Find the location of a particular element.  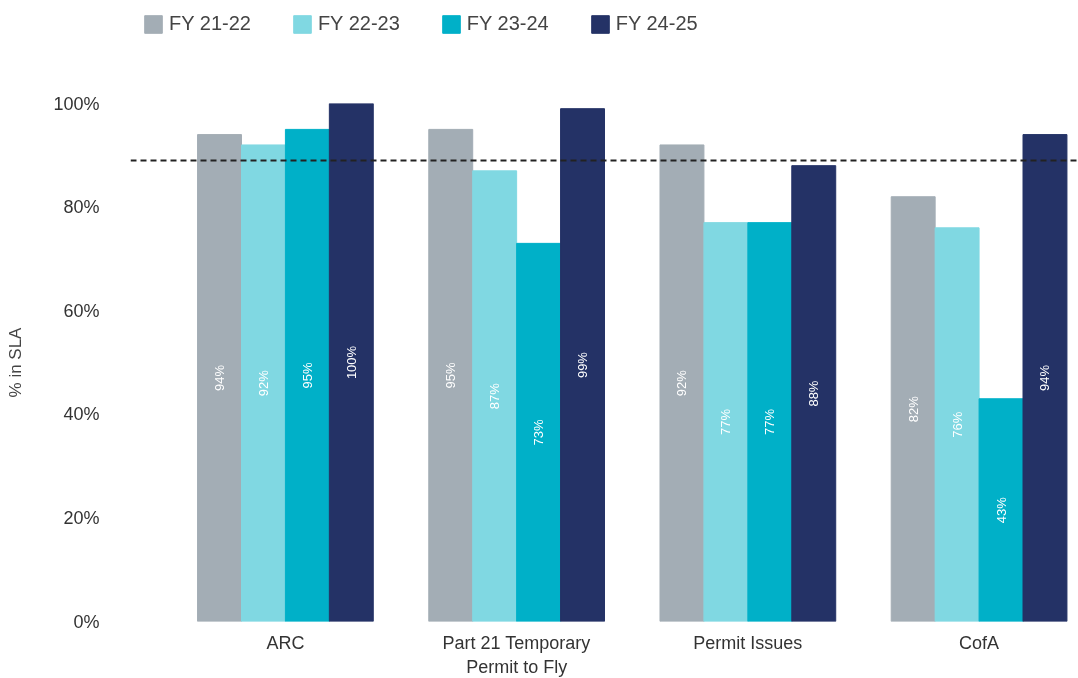

legend-label: FY 24-25 is located at coordinates (656, 23).